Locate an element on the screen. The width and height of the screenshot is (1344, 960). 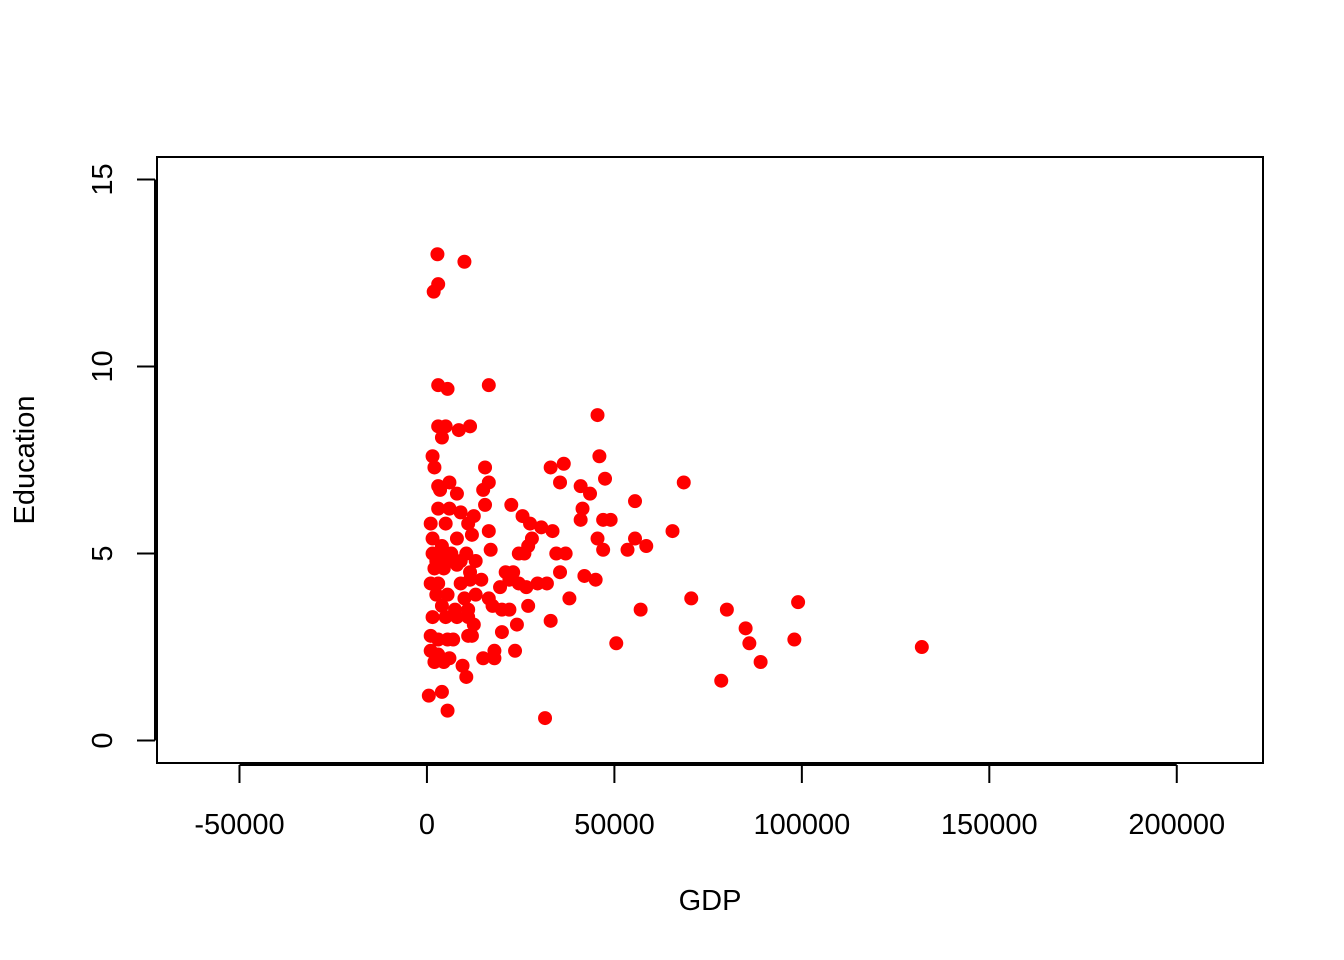
y-axis-label: Education is located at coordinates (25, 460).